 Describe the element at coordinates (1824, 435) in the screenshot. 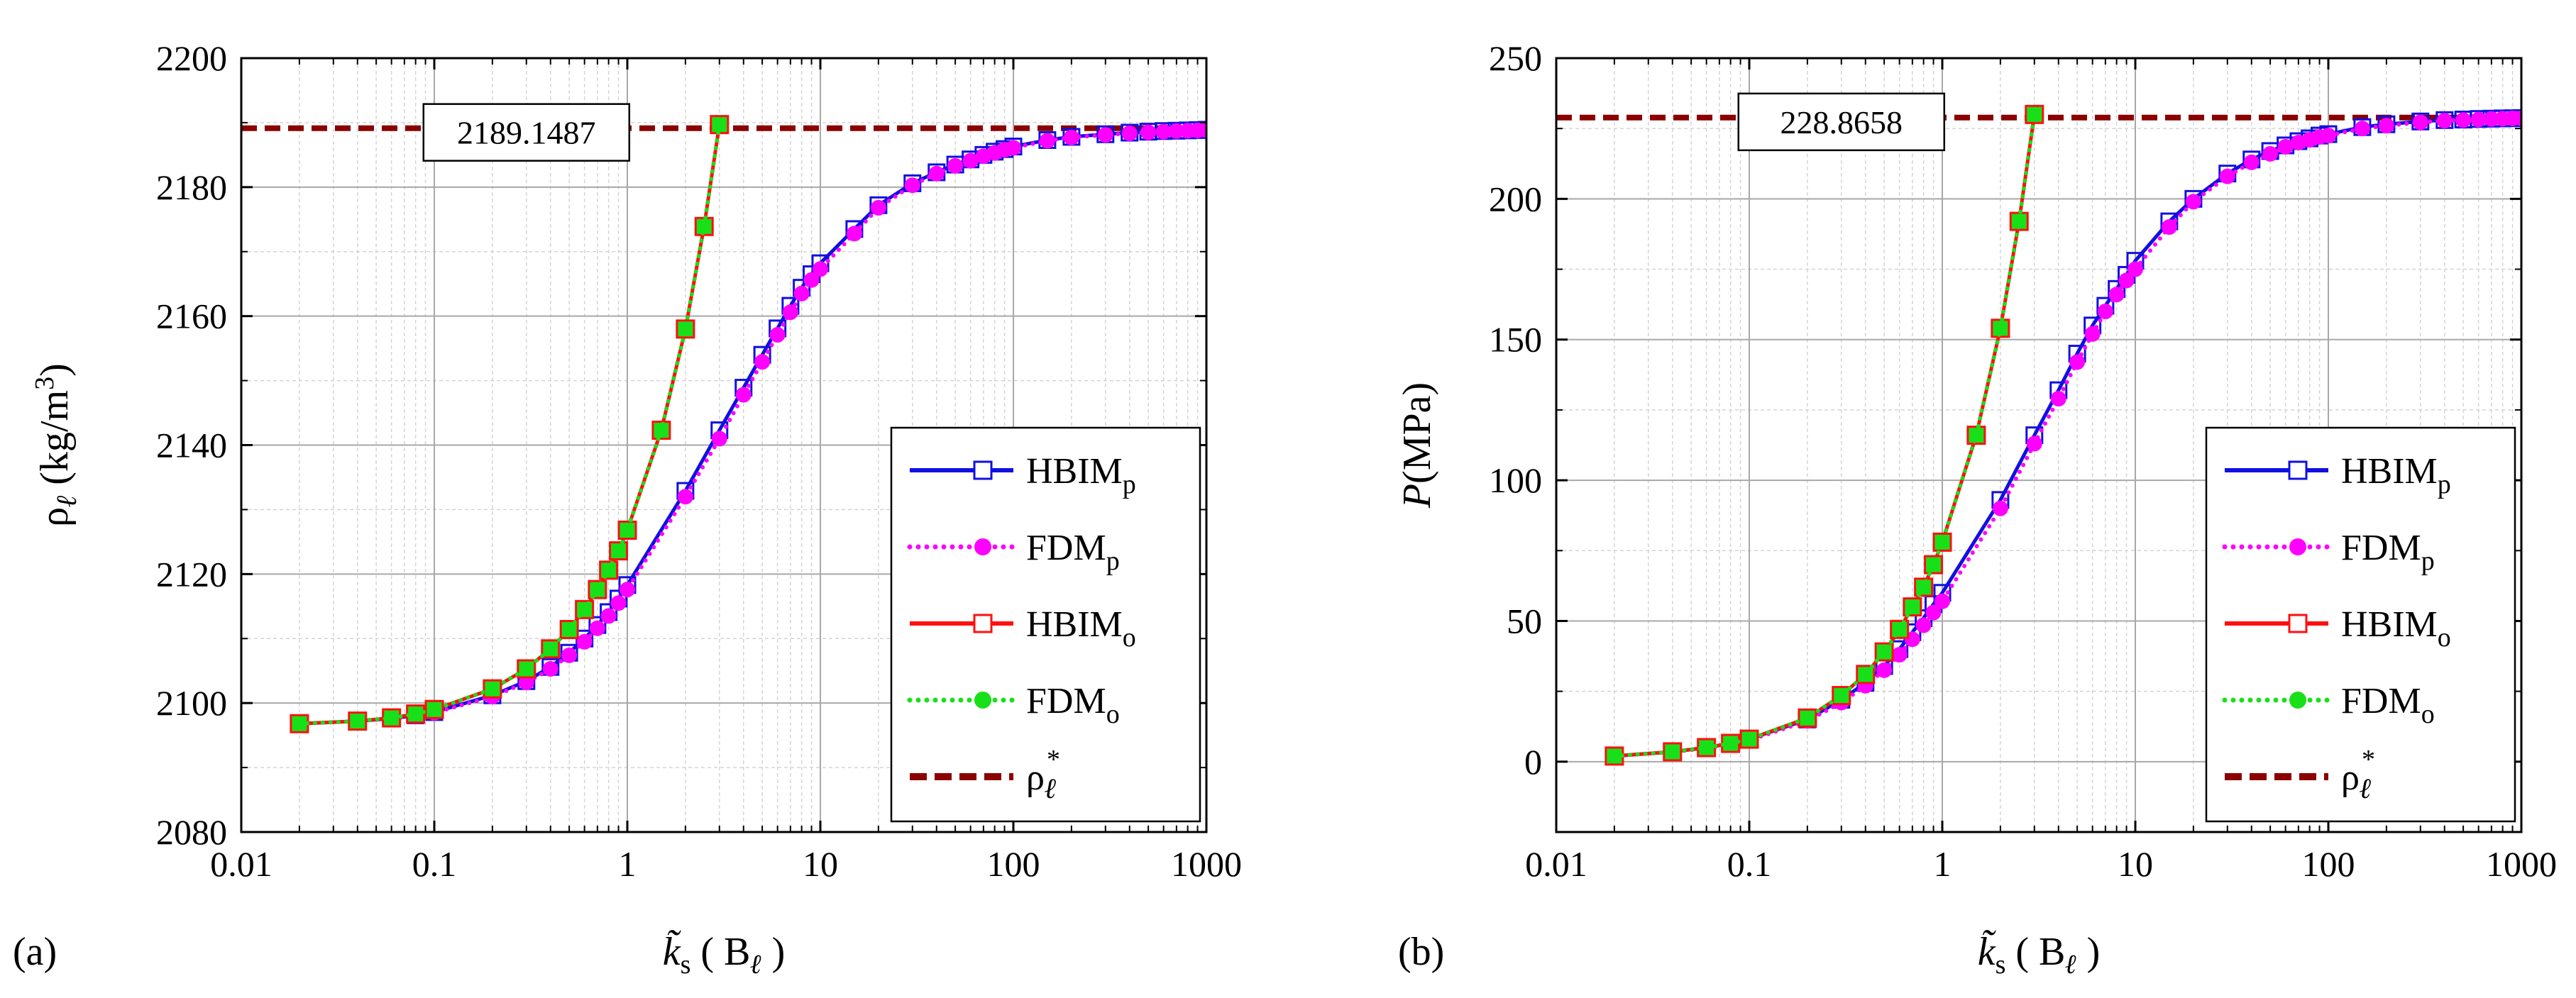

I see `series-line-FDM-o` at that location.